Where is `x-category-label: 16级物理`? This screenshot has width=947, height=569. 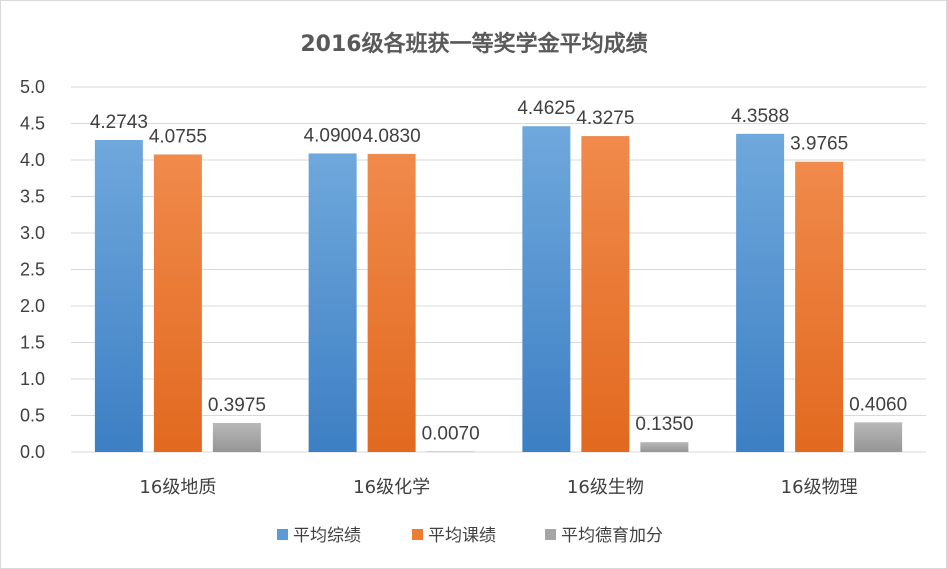 x-category-label: 16级物理 is located at coordinates (819, 487).